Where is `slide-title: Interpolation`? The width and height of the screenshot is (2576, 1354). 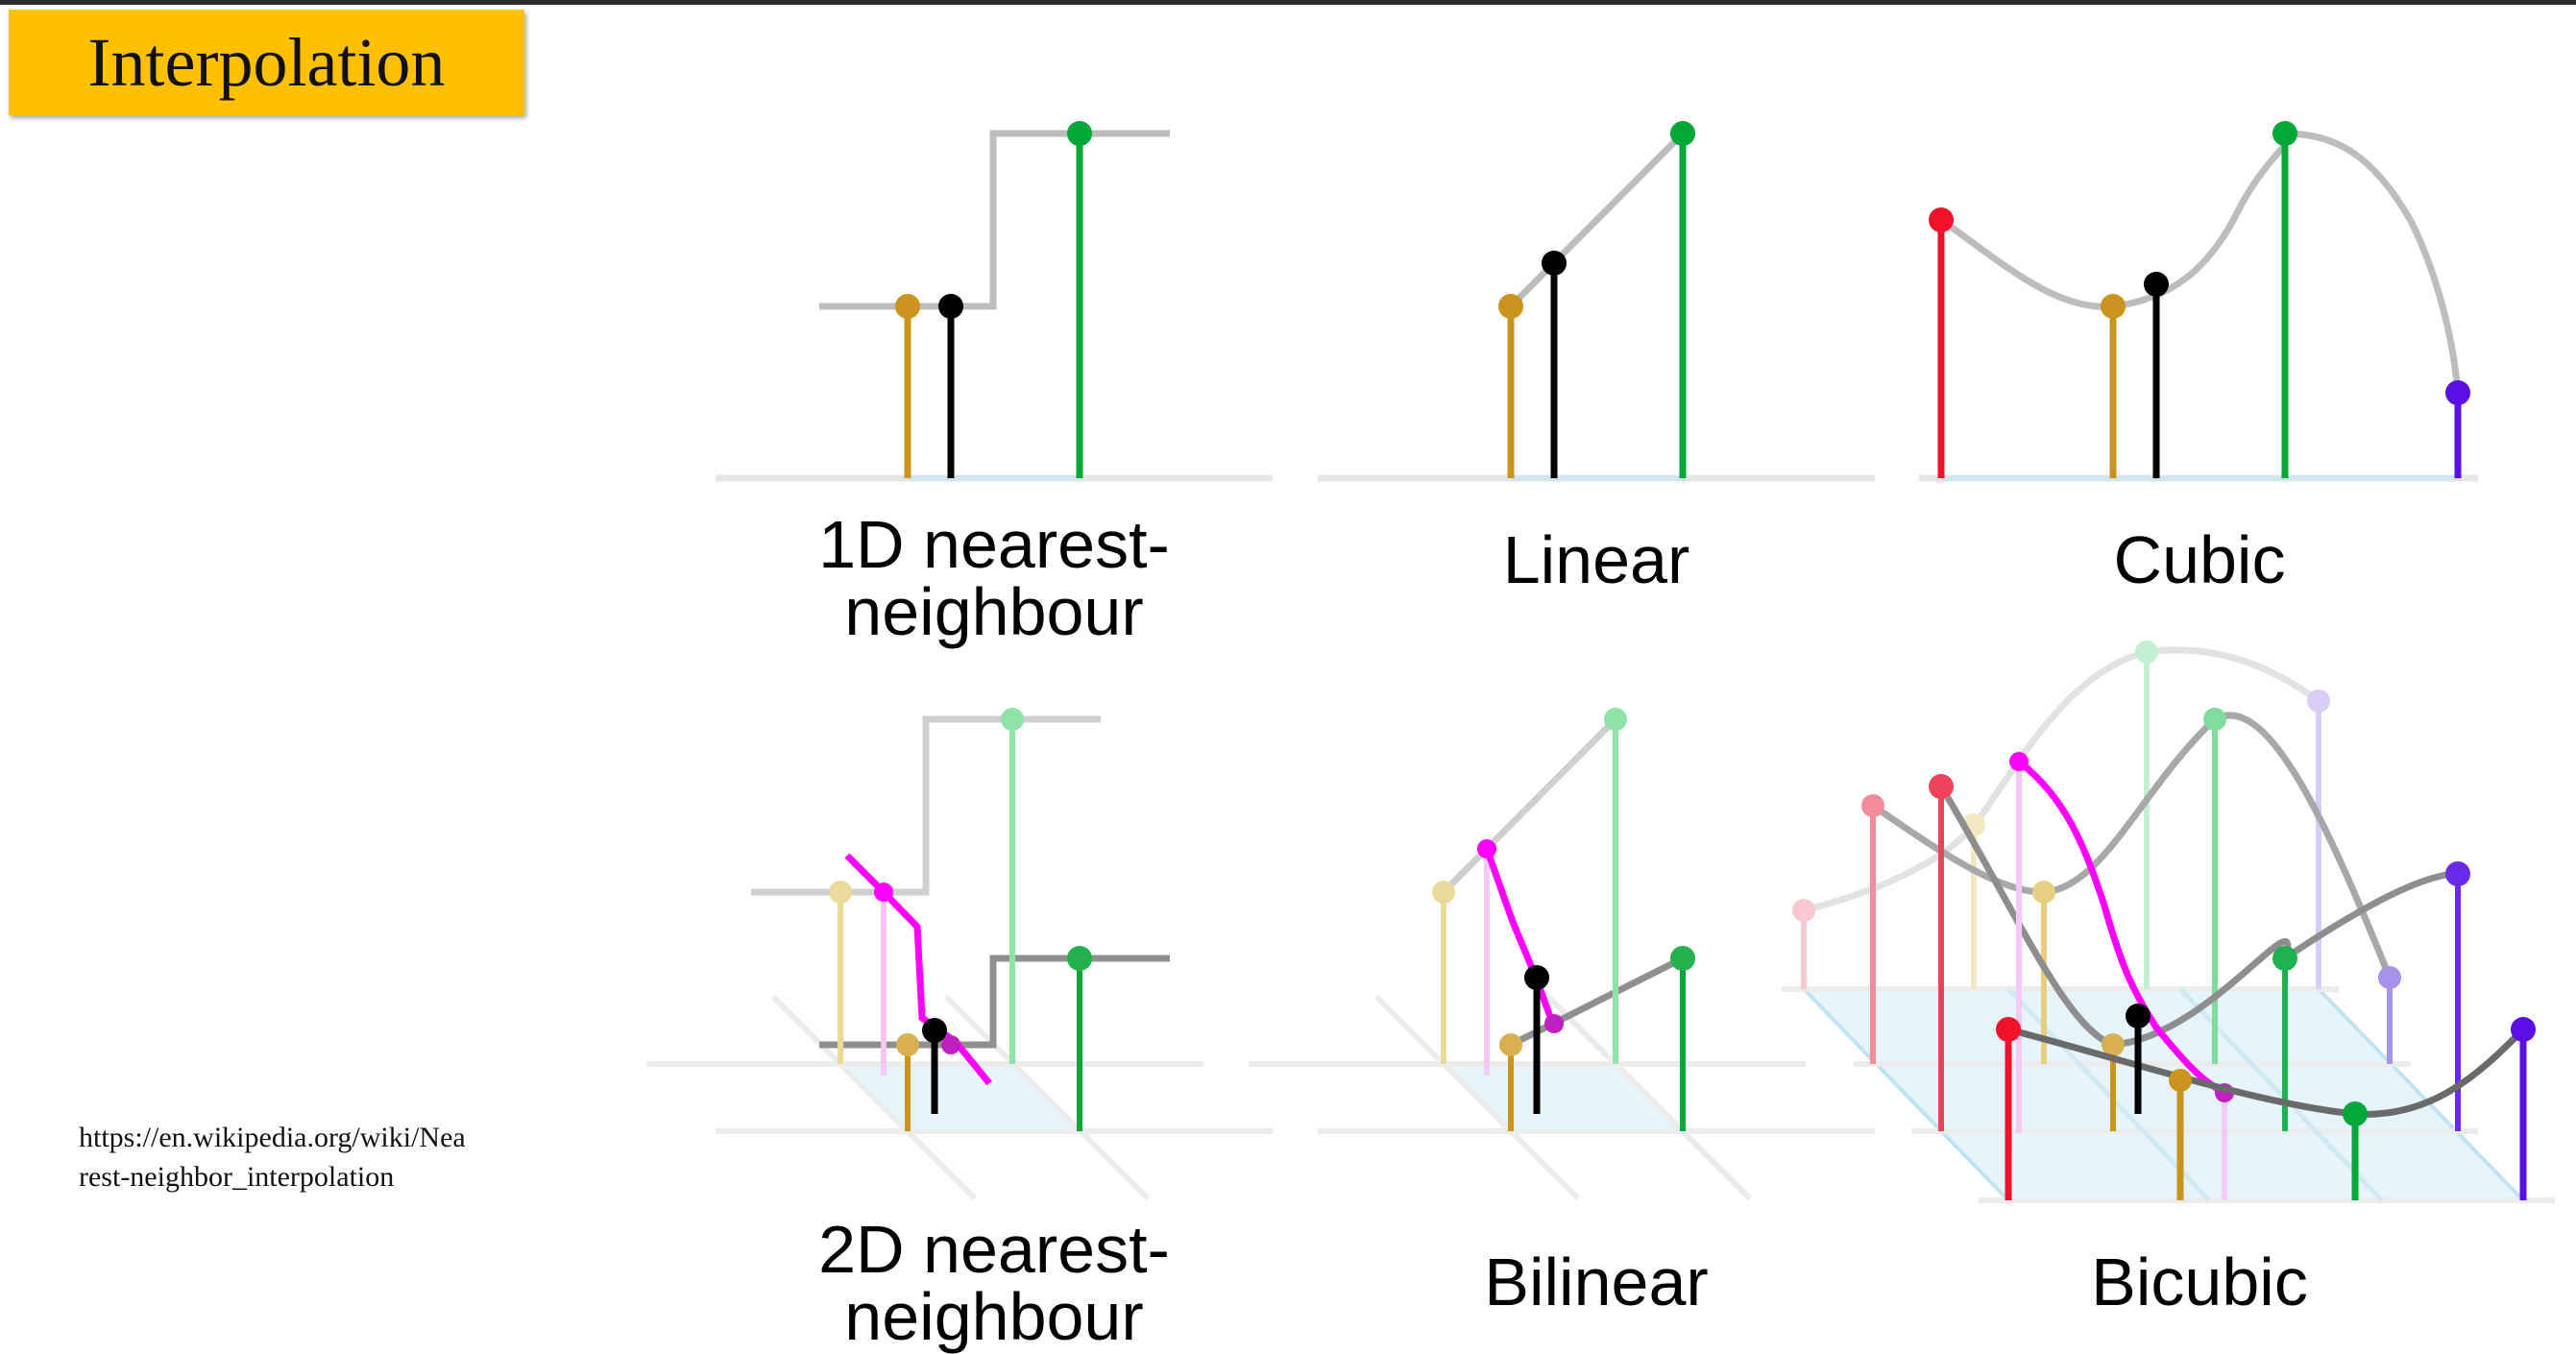
slide-title: Interpolation is located at coordinates (266, 62).